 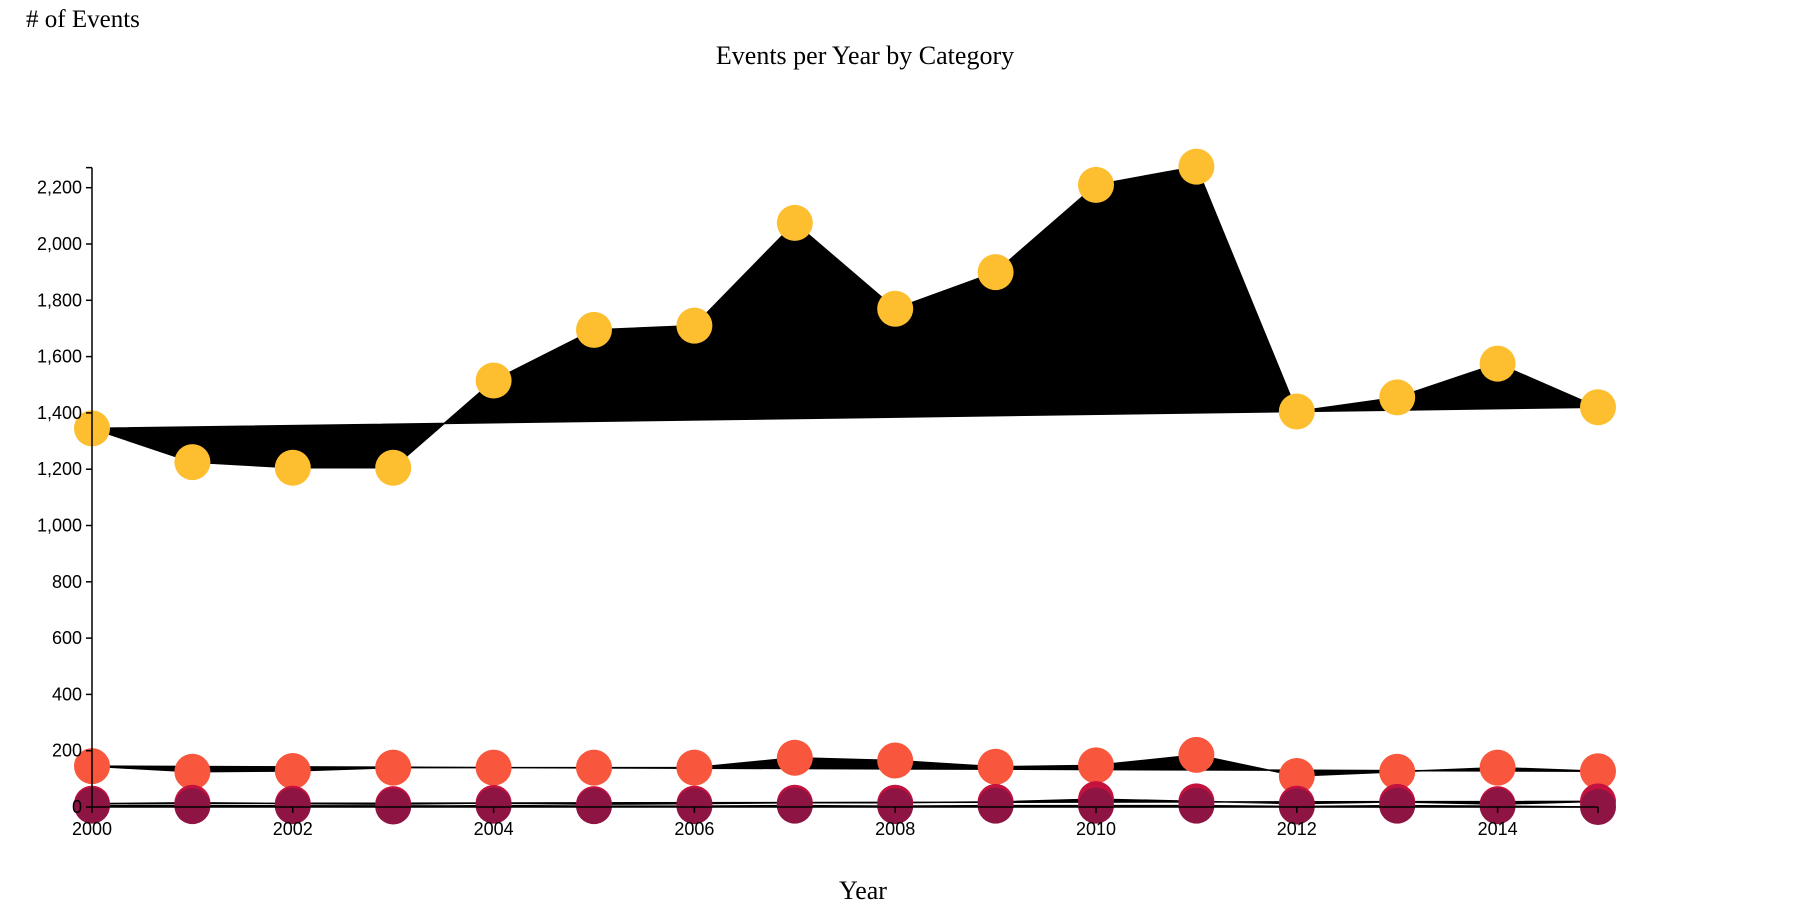 What do you see at coordinates (995, 766) in the screenshot?
I see `data-point-series-2-2009` at bounding box center [995, 766].